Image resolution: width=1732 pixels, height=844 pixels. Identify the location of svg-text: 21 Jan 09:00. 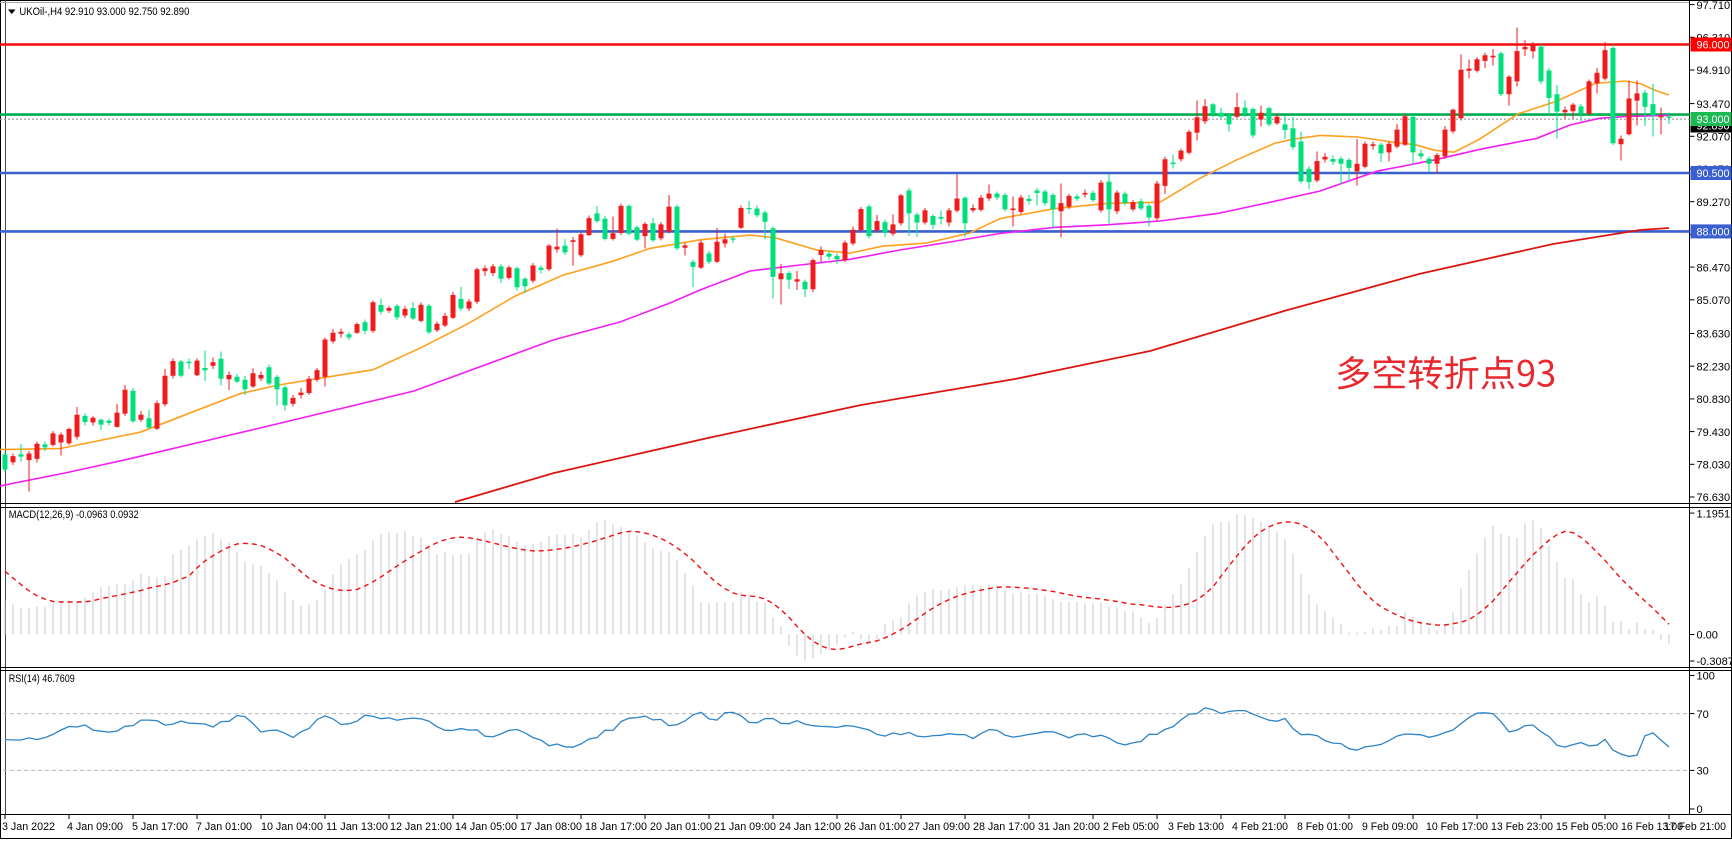
(745, 827).